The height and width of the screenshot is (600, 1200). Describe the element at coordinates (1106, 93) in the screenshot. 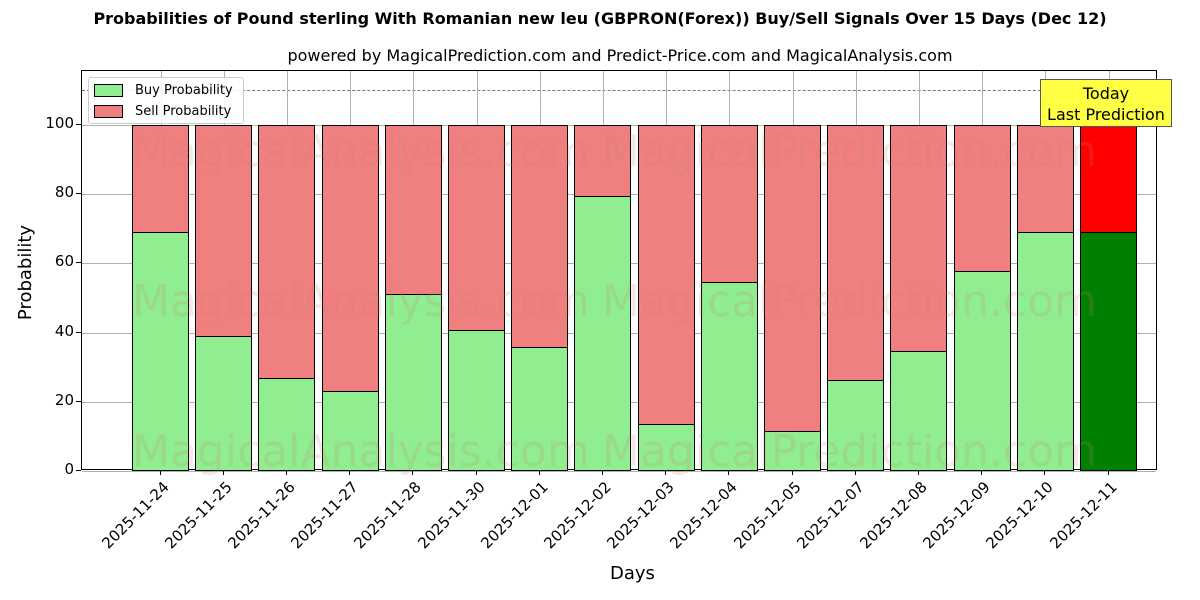

I see `annotation-line1: Today` at that location.